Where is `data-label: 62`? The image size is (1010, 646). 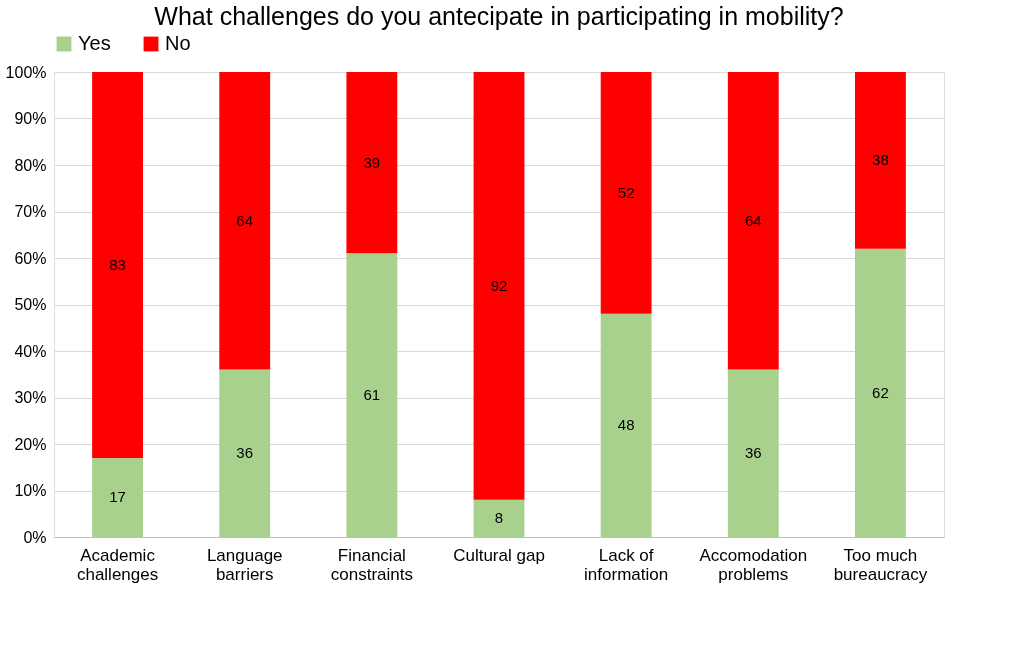 data-label: 62 is located at coordinates (880, 392).